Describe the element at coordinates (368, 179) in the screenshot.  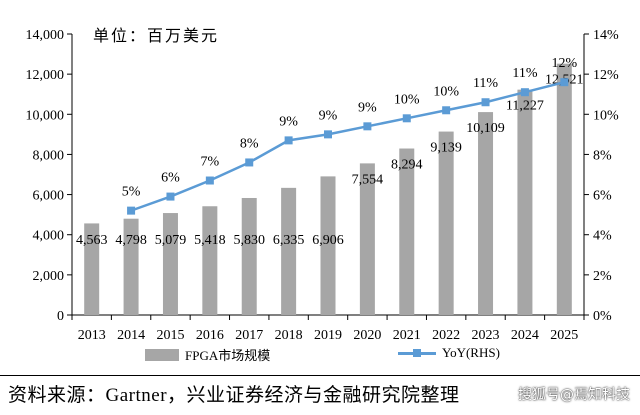
I see `bar-value-label: 7,554` at that location.